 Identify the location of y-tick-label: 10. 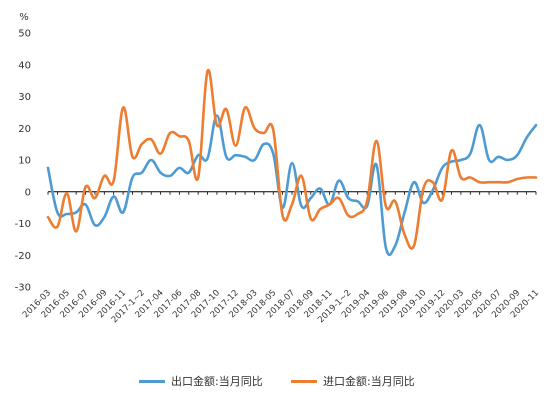
(24, 161).